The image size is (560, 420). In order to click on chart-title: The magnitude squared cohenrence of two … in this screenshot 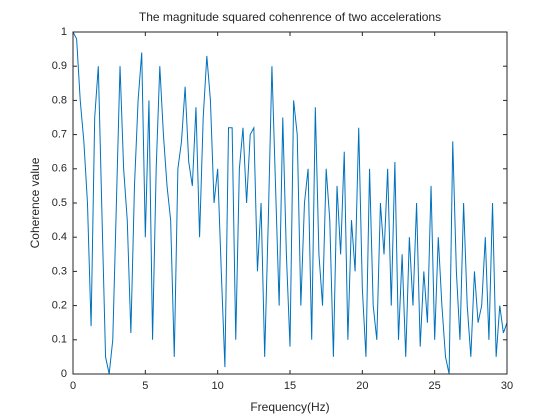, I will do `click(290, 17)`.